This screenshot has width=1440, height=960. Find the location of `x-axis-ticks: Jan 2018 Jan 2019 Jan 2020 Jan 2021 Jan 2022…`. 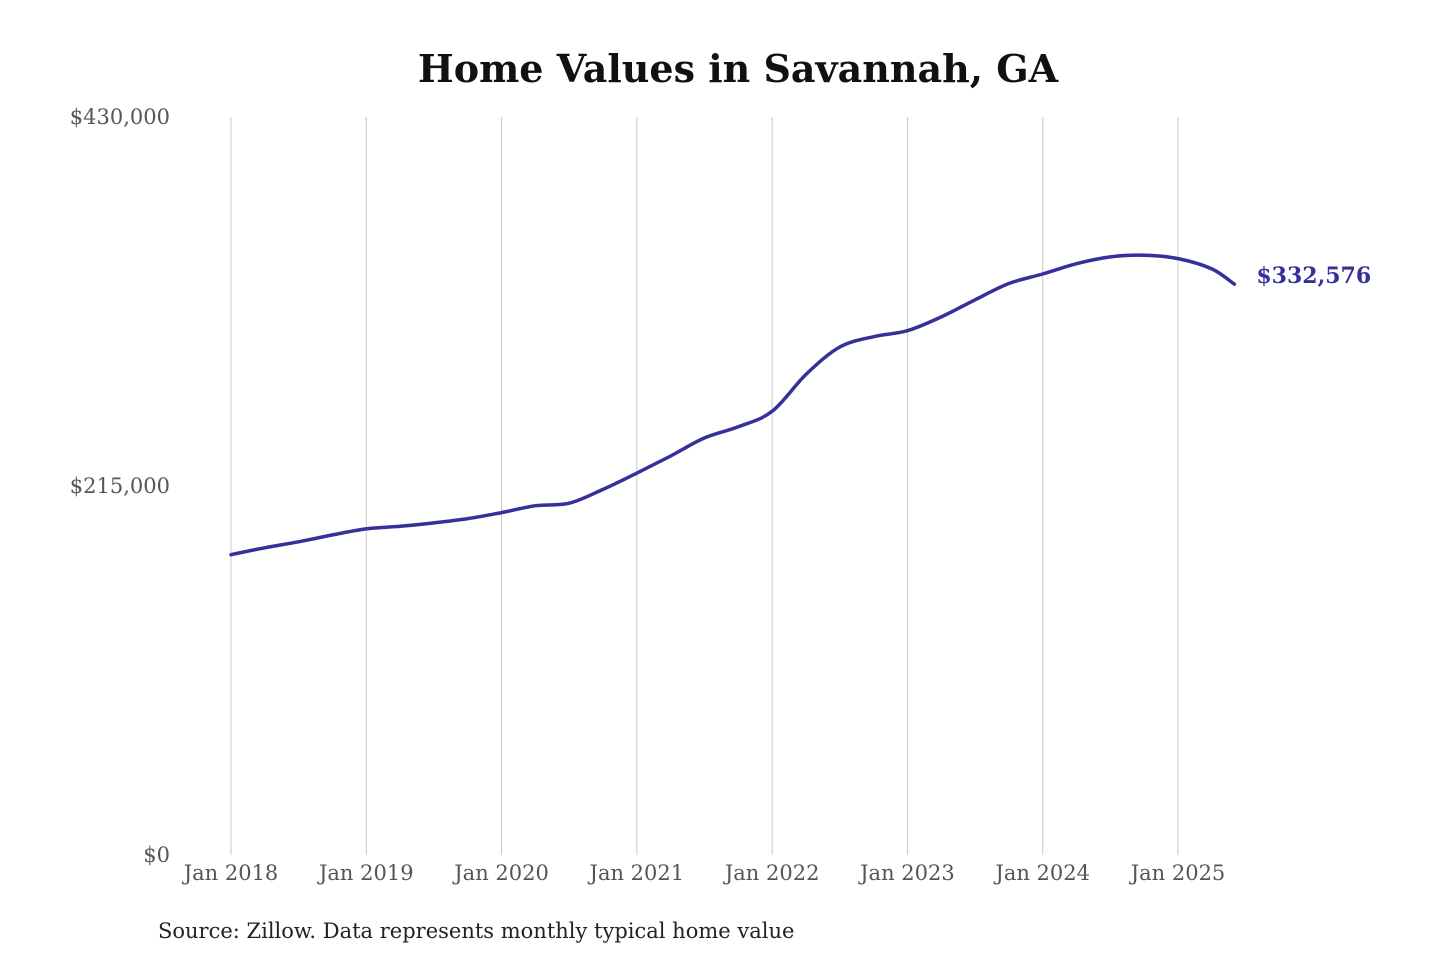

x-axis-ticks: Jan 2018 Jan 2019 Jan 2020 Jan 2021 Jan 2022… is located at coordinates (704, 873).